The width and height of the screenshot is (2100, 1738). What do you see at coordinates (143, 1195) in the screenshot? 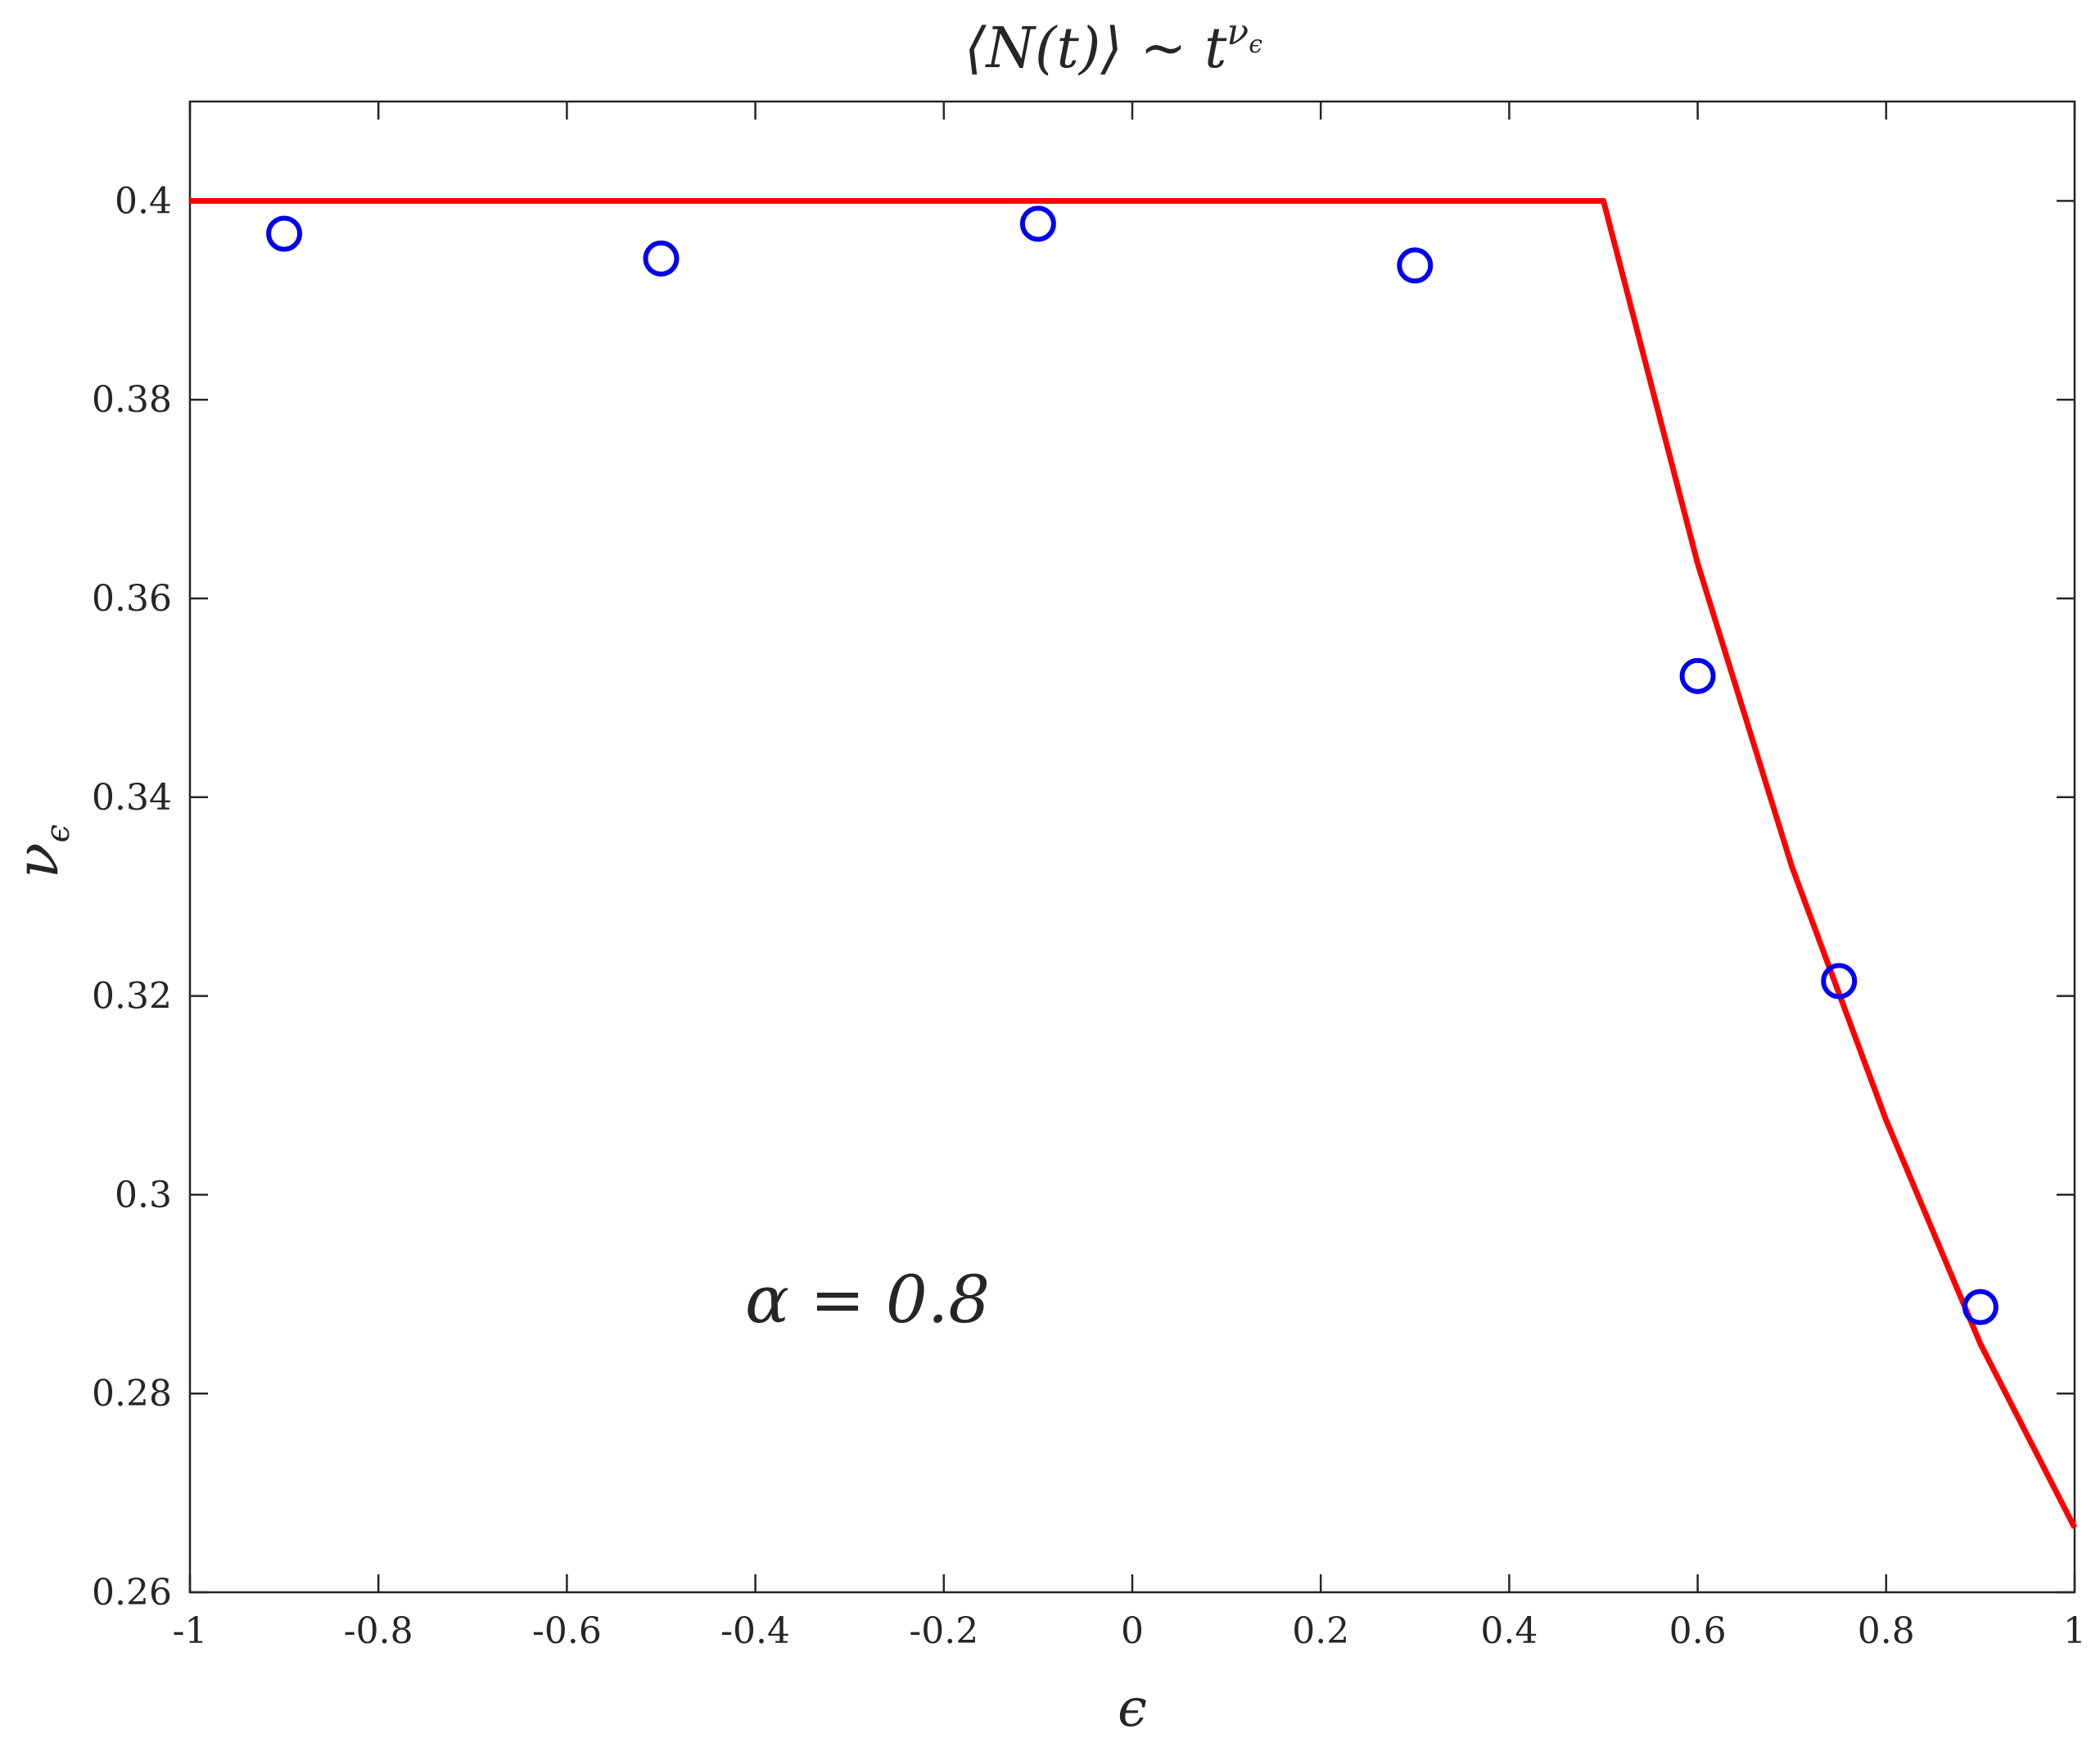
I see `y-tick-label: 0.3` at bounding box center [143, 1195].